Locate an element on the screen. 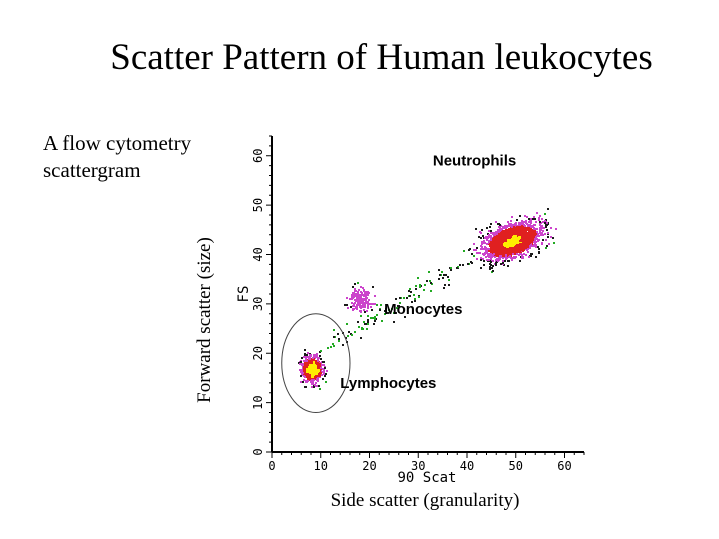 This screenshot has height=539, width=719. outer-x-axis-label: Side scatter (granularity) is located at coordinates (425, 500).